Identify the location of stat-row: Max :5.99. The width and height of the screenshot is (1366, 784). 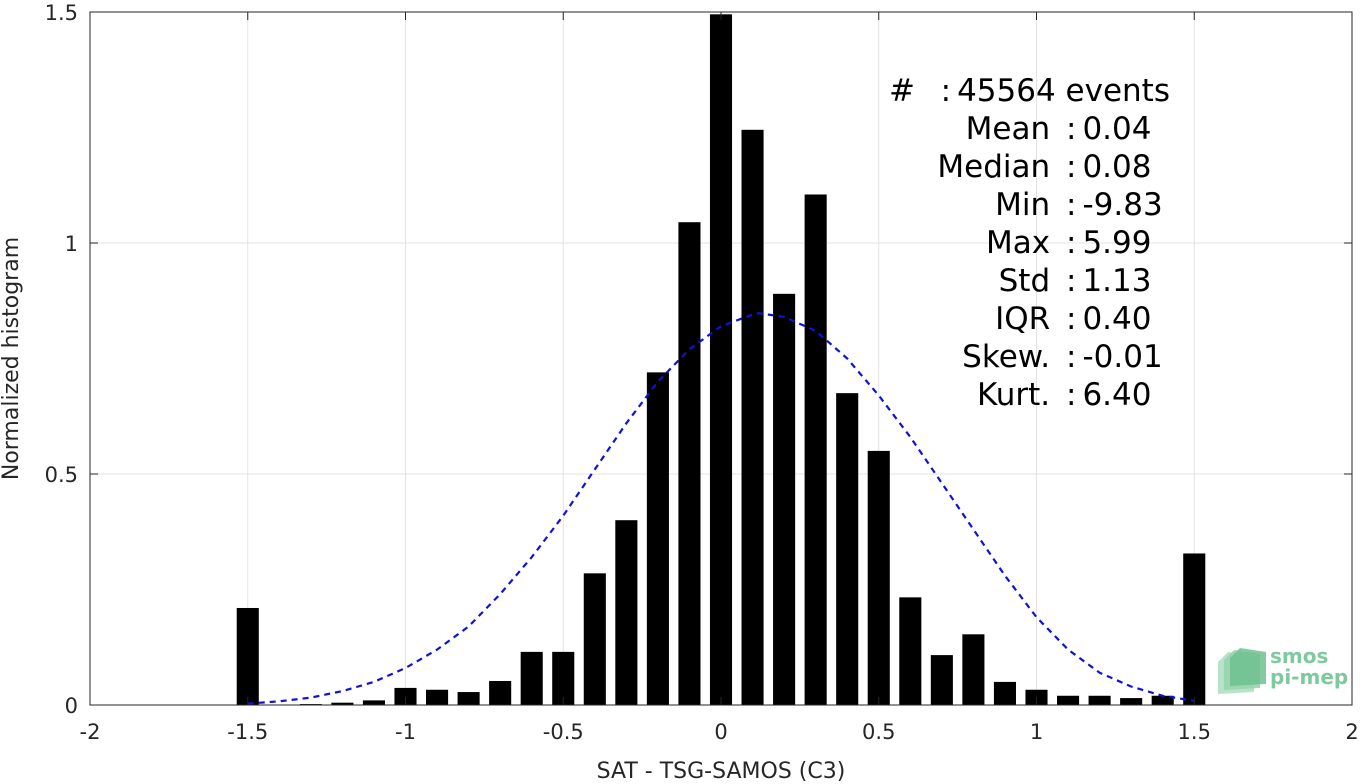
(1020, 243).